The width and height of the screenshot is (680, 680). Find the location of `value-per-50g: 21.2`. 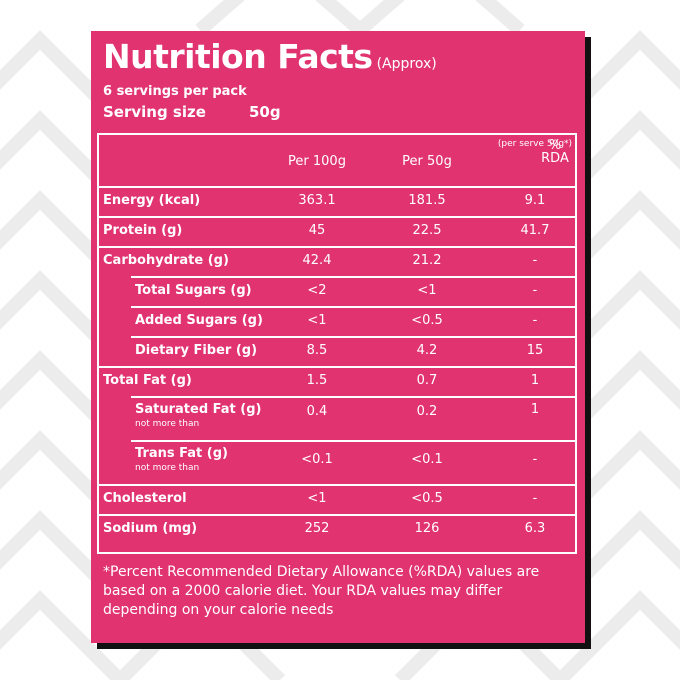

value-per-50g: 21.2 is located at coordinates (427, 260).